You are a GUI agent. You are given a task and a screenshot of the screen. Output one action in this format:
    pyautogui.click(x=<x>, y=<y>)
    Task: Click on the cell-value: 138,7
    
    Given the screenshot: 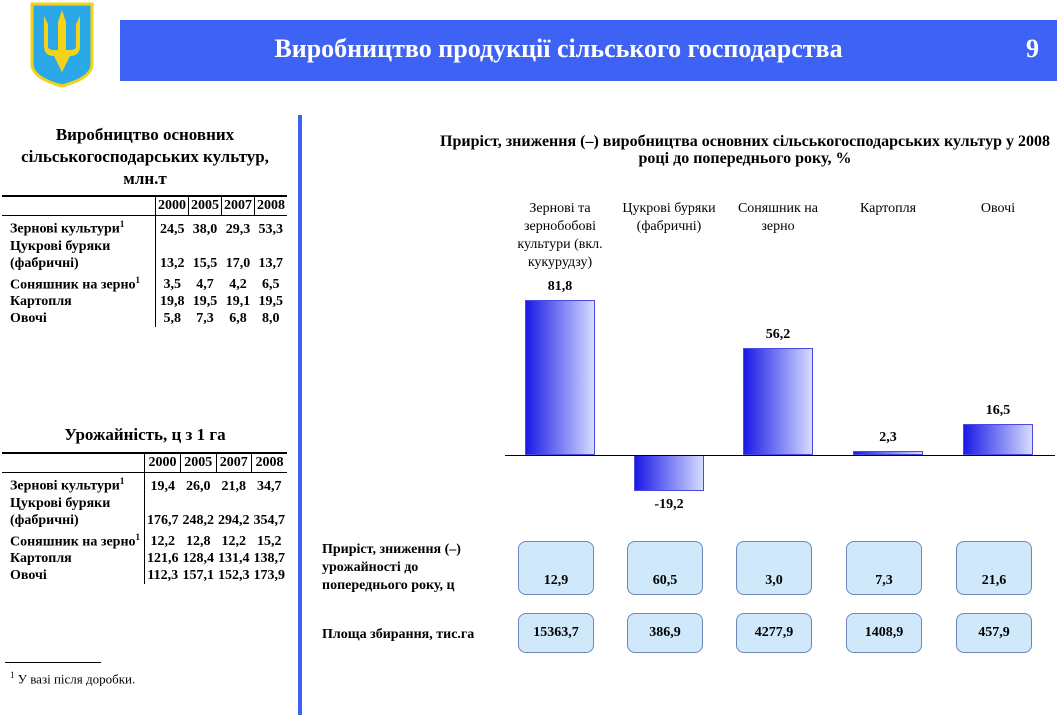 What is the action you would take?
    pyautogui.click(x=269, y=559)
    